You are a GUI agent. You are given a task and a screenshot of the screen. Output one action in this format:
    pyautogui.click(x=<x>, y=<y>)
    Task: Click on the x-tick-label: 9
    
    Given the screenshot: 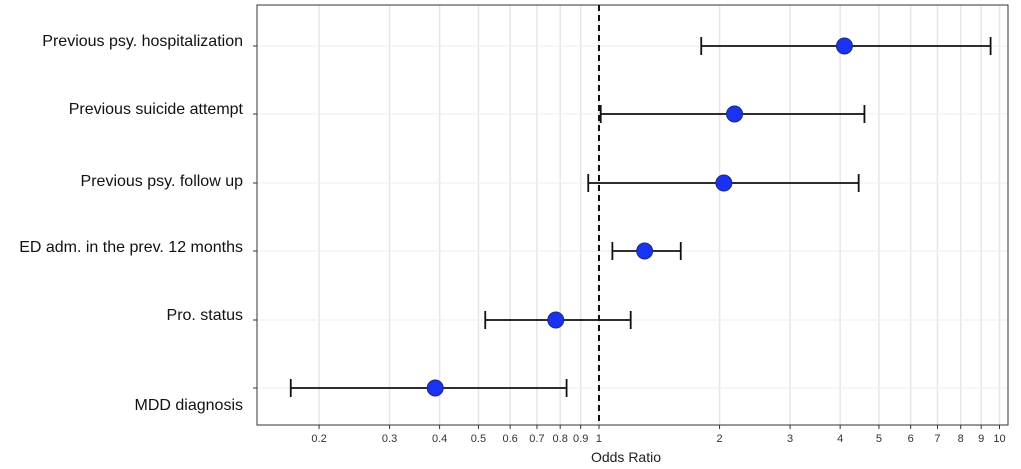 What is the action you would take?
    pyautogui.click(x=981, y=439)
    